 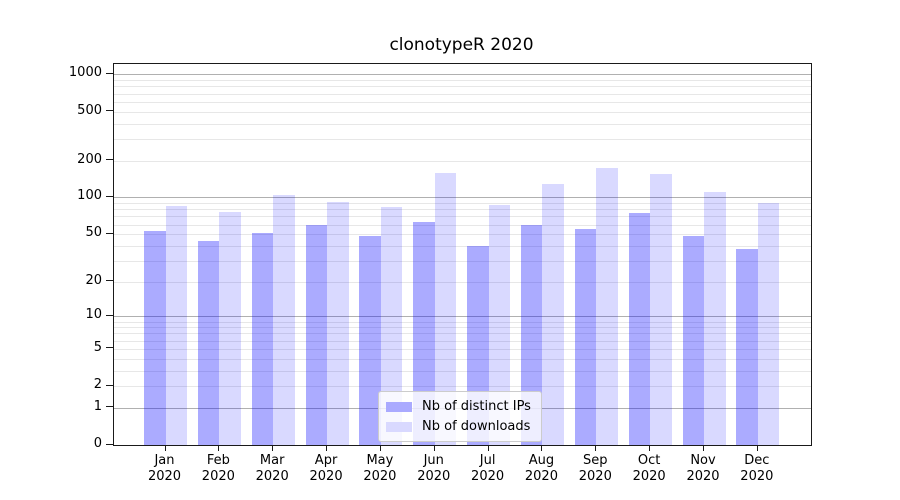 What do you see at coordinates (607, 306) in the screenshot?
I see `bar-downloads-sep` at bounding box center [607, 306].